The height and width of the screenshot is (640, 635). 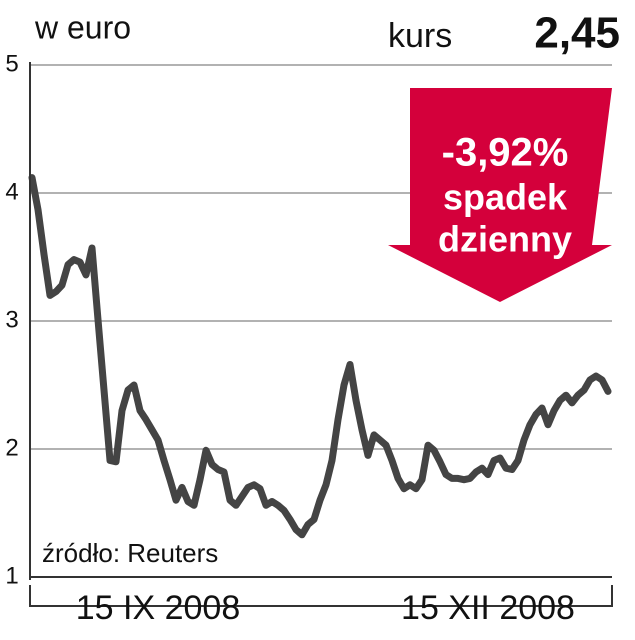 What do you see at coordinates (321, 596) in the screenshot?
I see `x-bracket` at bounding box center [321, 596].